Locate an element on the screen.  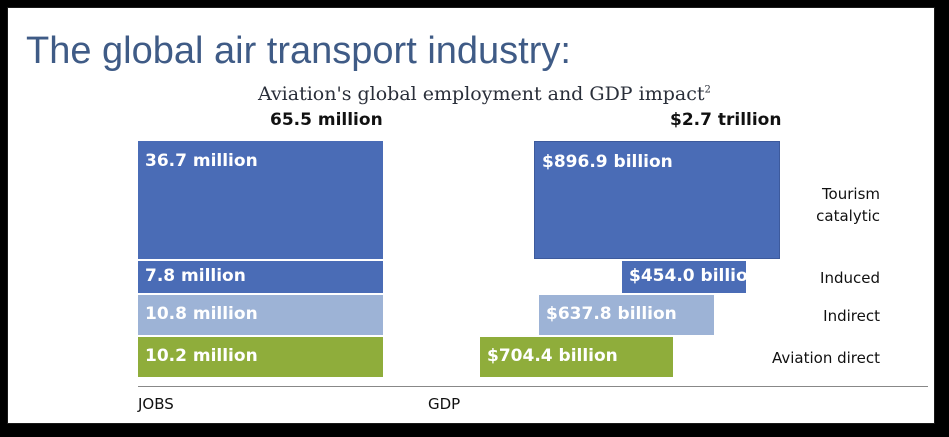
category-label-line: Indirect is located at coordinates (851, 316).